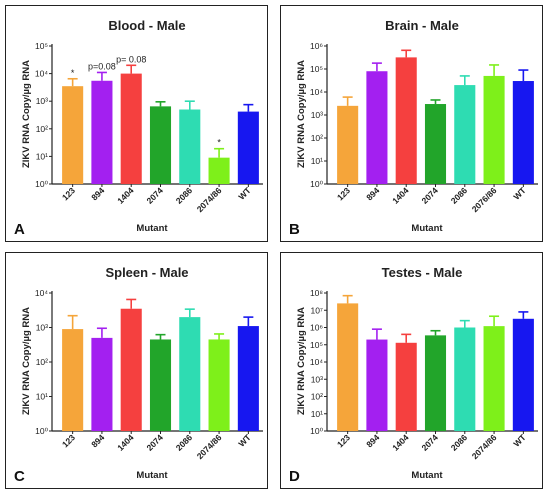 The image size is (550, 494). I want to click on significance-annotation: p=0.08, so click(102, 66).